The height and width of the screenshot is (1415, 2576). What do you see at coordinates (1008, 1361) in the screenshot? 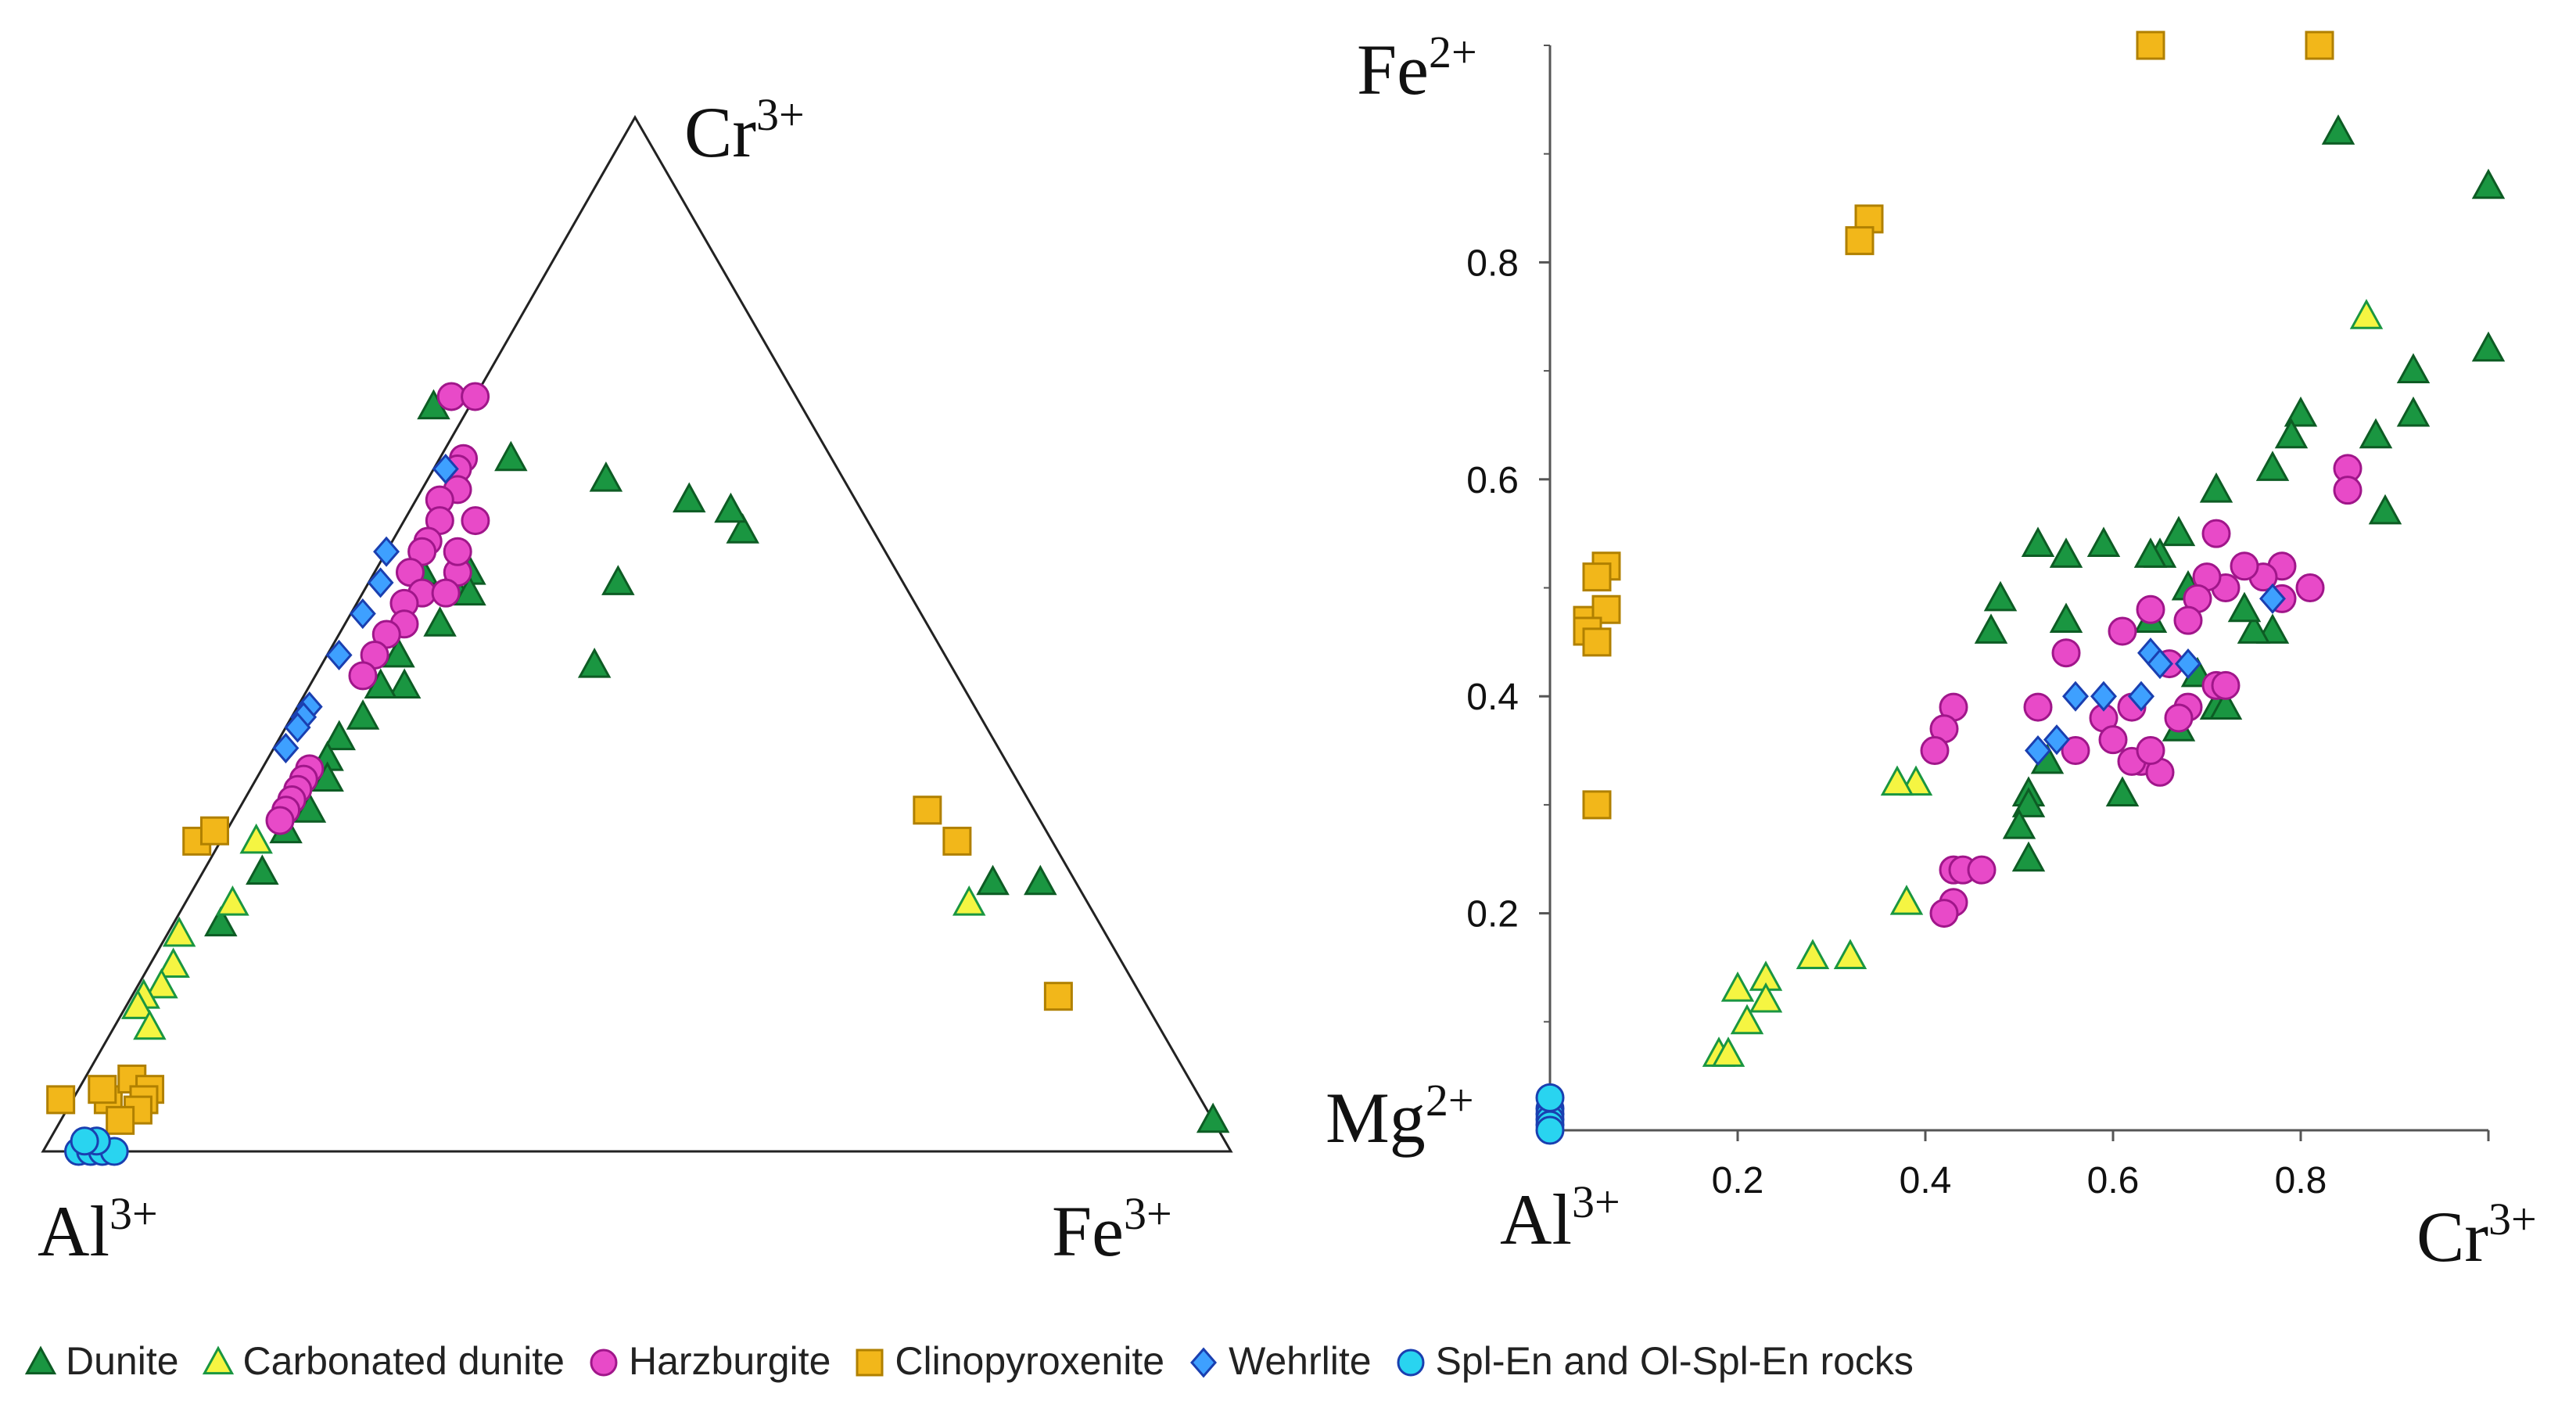
I see `legend-item-clinopyroxenite: Clinopyroxenite` at bounding box center [1008, 1361].